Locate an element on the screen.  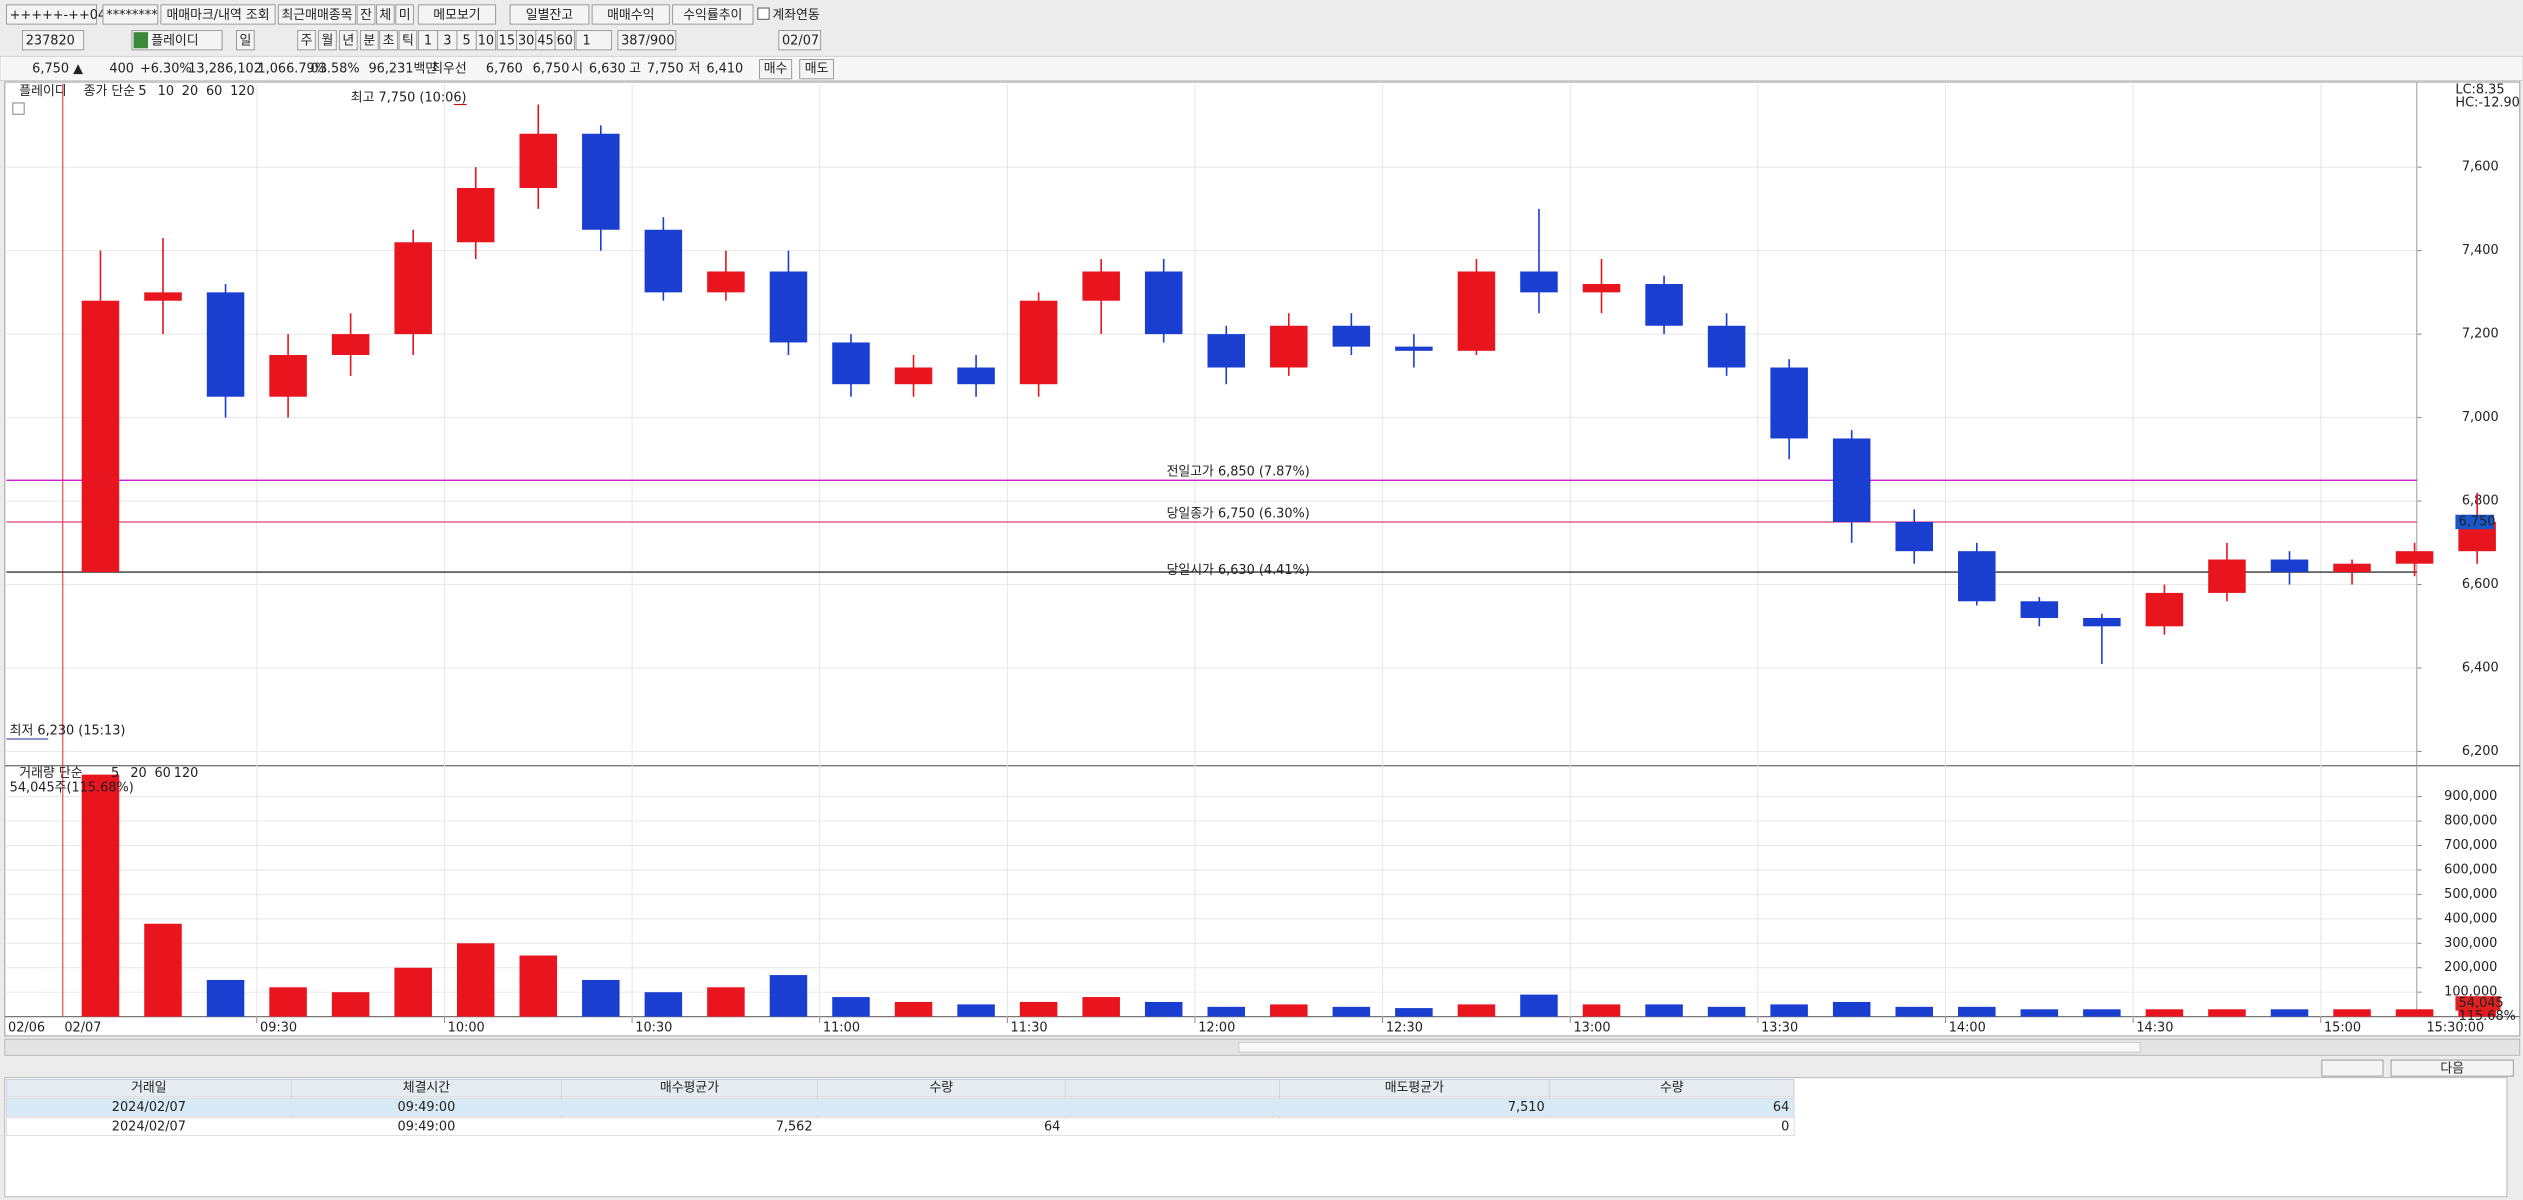
interval-label: 10 is located at coordinates (486, 41).